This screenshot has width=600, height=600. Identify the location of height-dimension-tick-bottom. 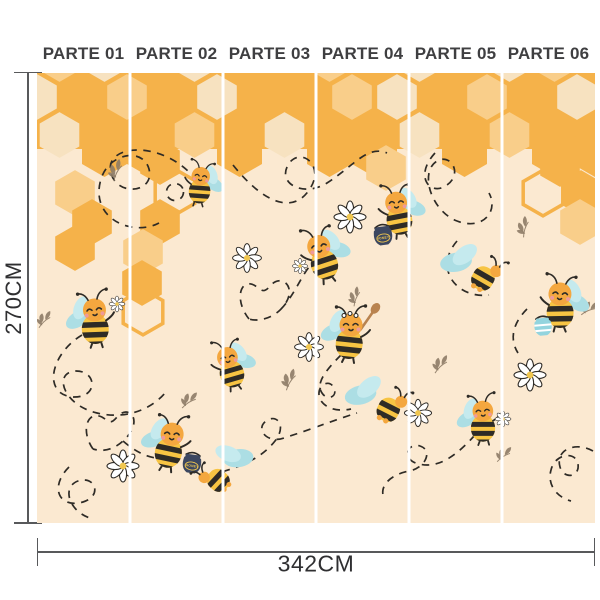
(28, 523).